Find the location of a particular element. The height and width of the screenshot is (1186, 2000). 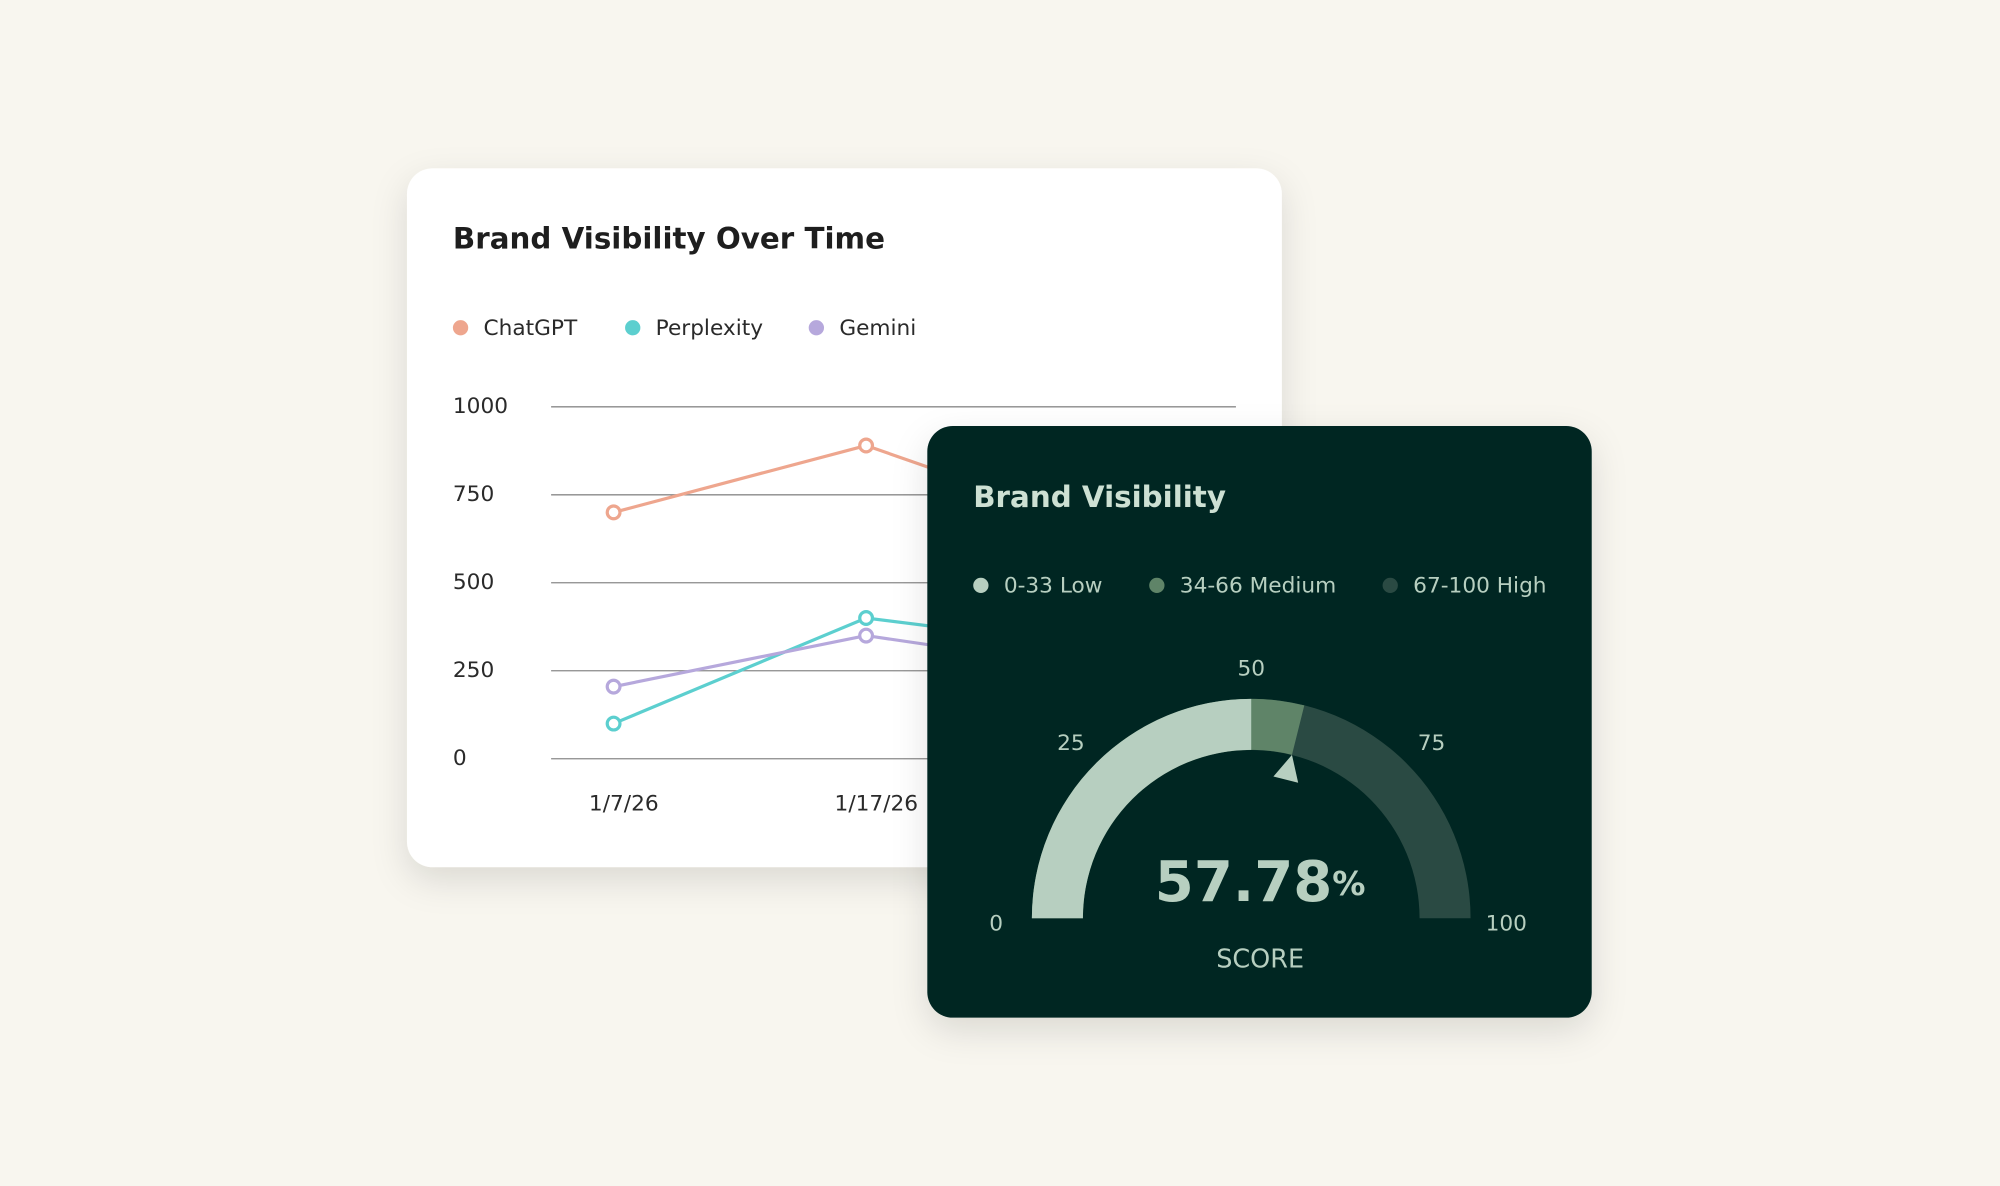

gauge-tick-label: 50 is located at coordinates (1251, 669).